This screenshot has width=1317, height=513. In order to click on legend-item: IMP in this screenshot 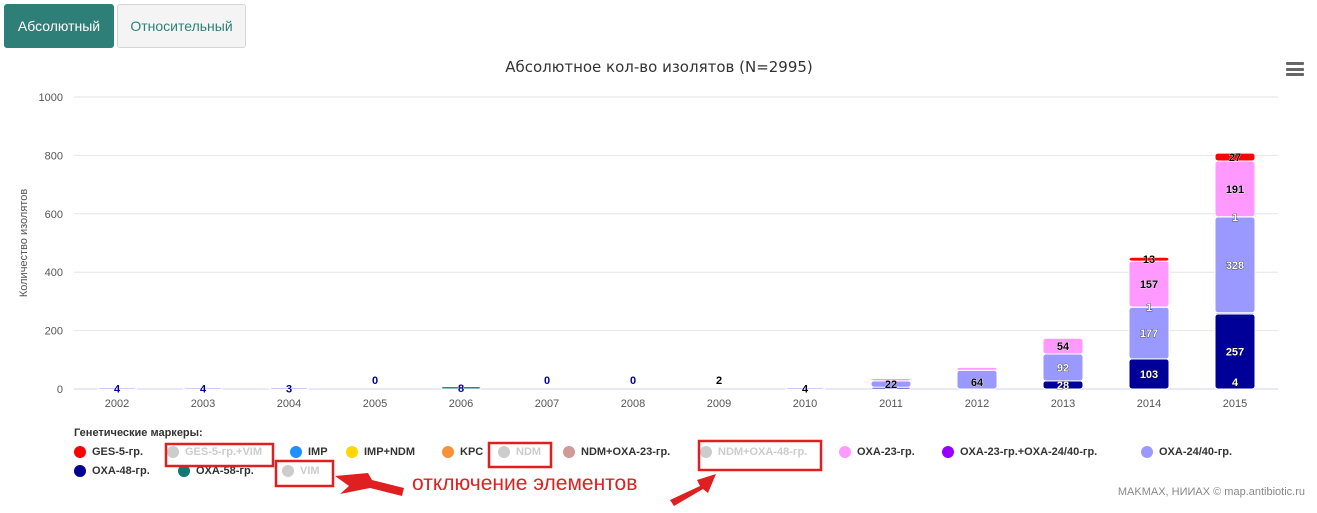, I will do `click(309, 452)`.